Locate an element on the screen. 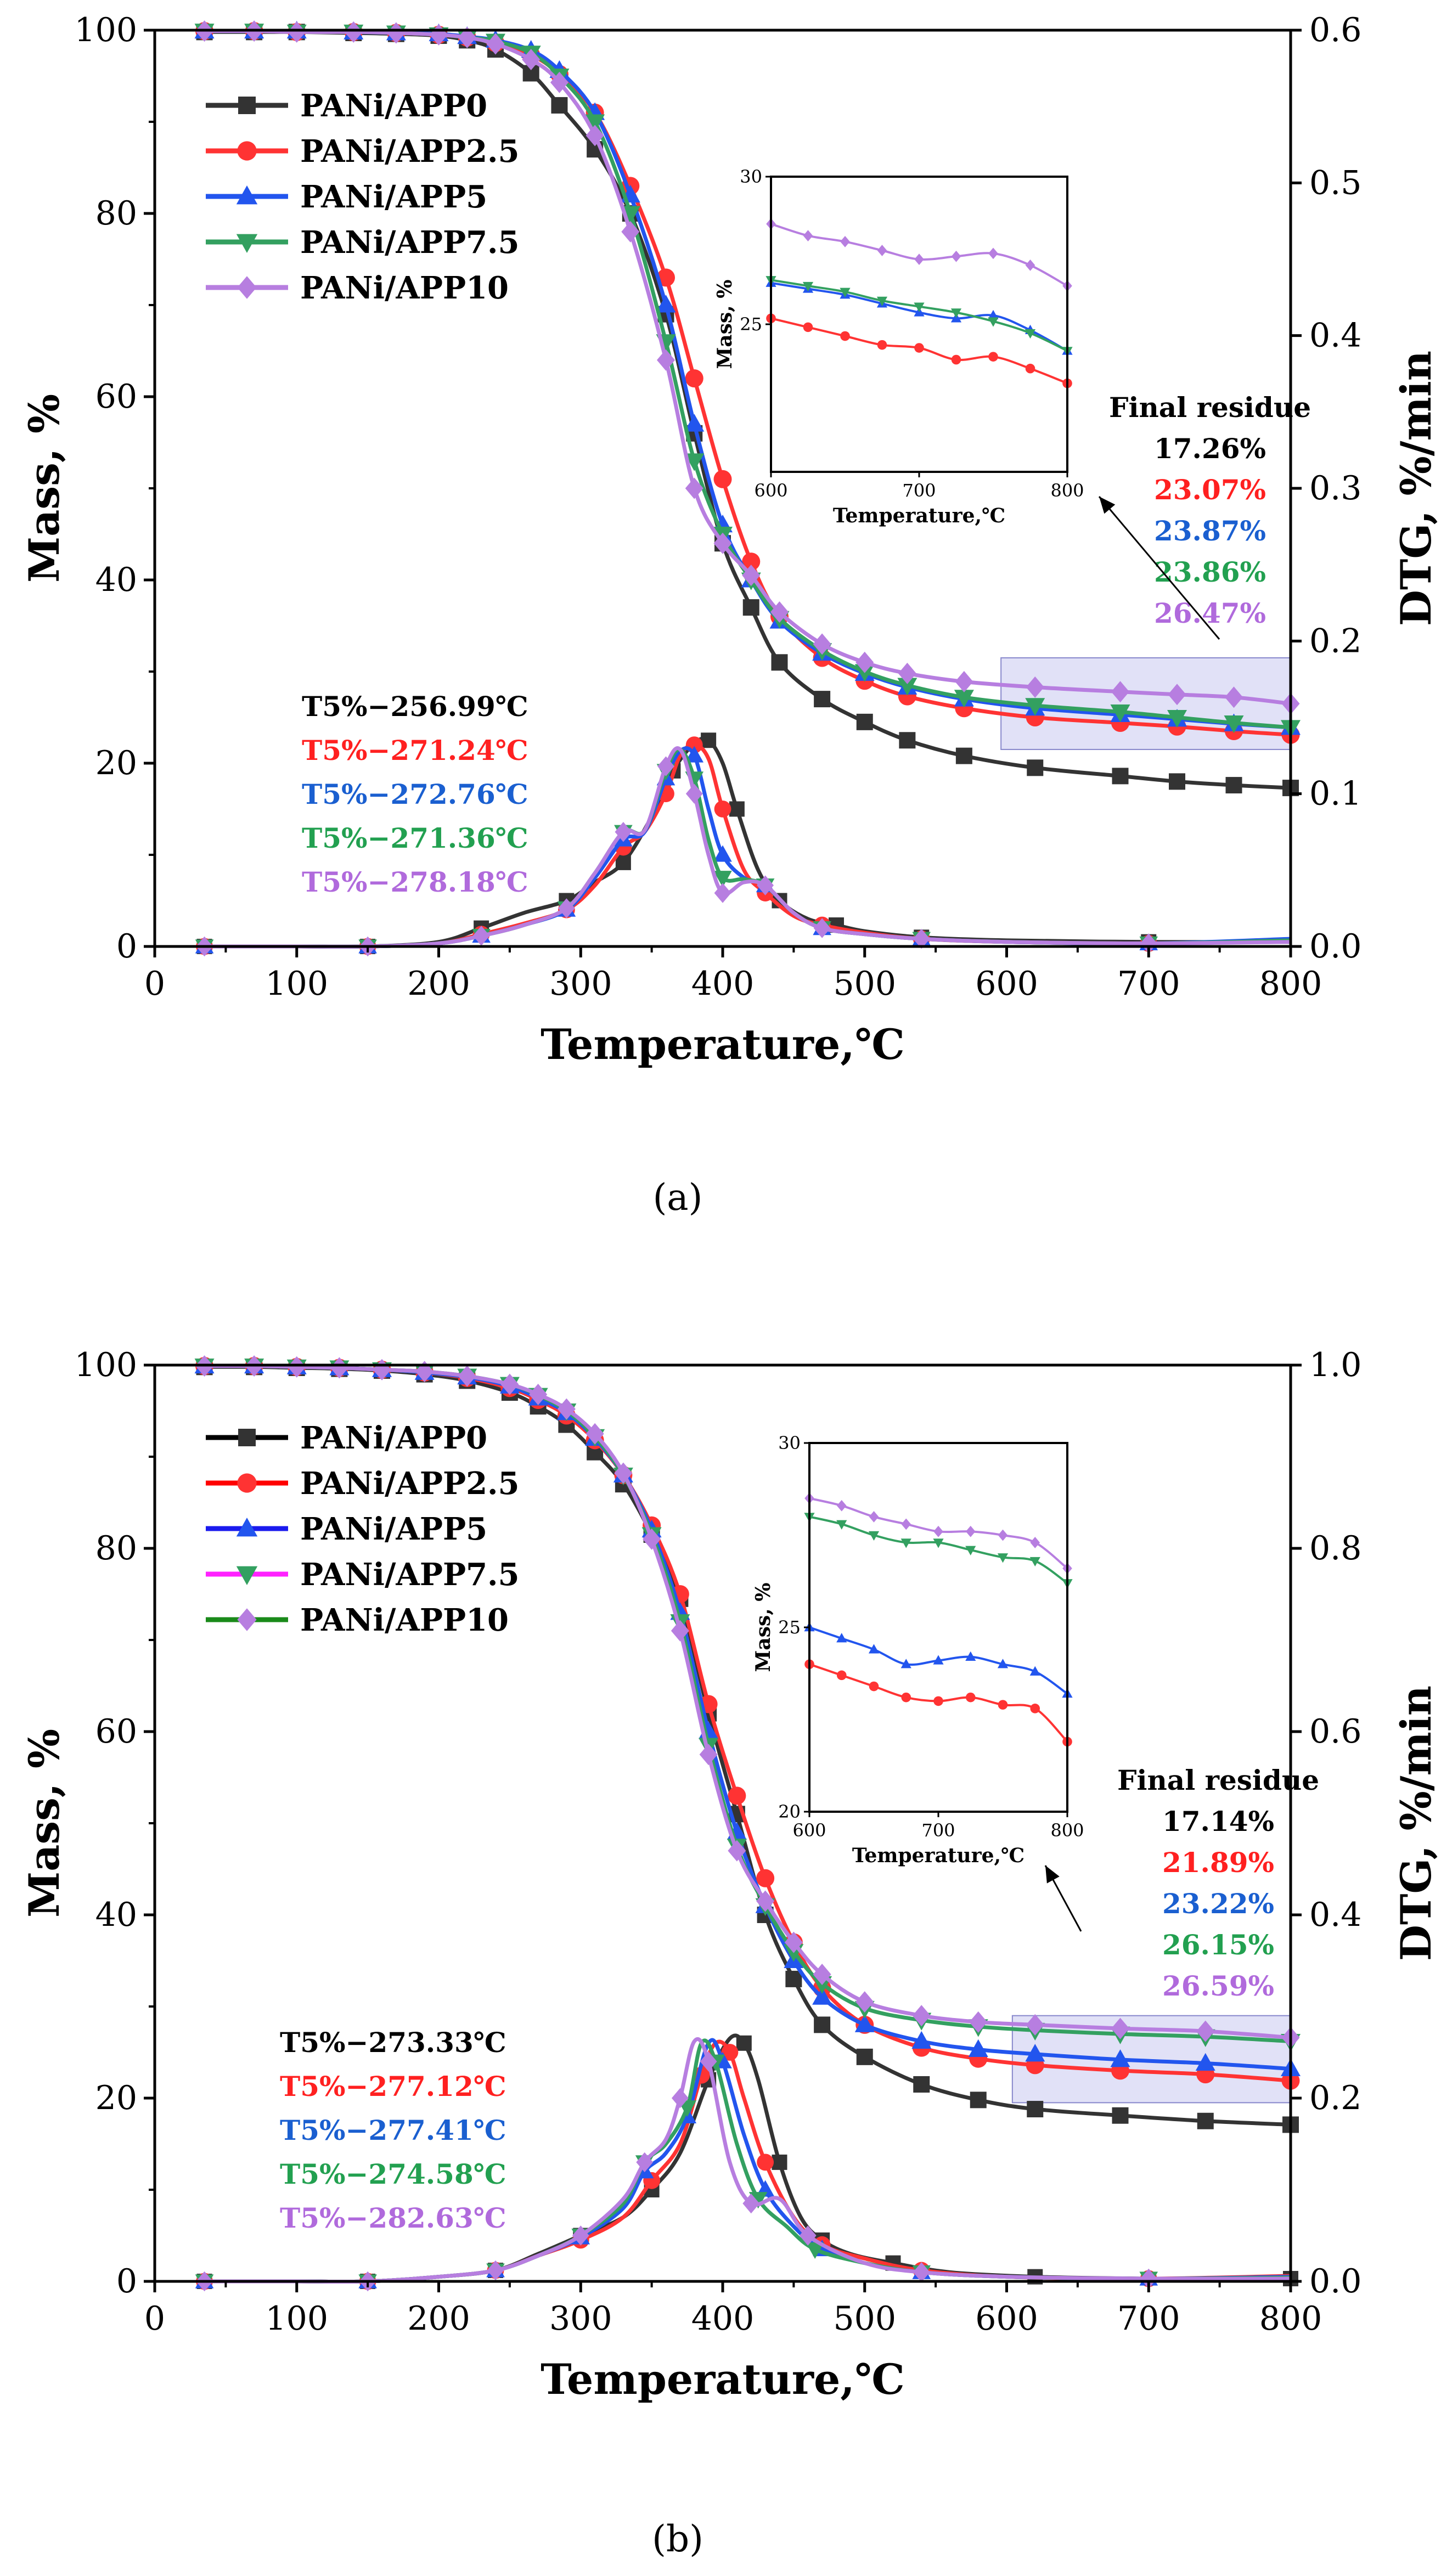  x-axis-title: Temperature,℃ is located at coordinates (723, 2379).